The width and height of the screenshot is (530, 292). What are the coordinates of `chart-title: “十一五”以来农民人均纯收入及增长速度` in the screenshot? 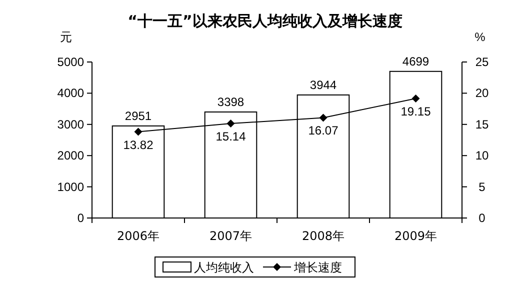 It's located at (265, 21).